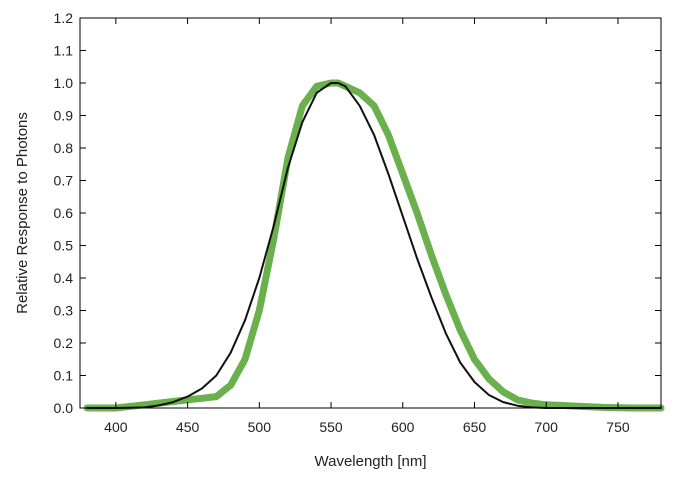  I want to click on y-axis-title: Relative Response to Photons, so click(22, 213).